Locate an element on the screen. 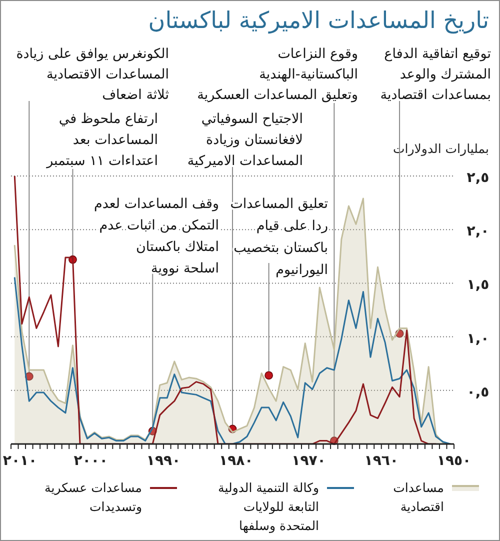 The width and height of the screenshot is (500, 541). annotation: ارتفاع ملحوظ في المساعدات بعد اعتداءات ١١ سبتمبر is located at coordinates (102, 140).